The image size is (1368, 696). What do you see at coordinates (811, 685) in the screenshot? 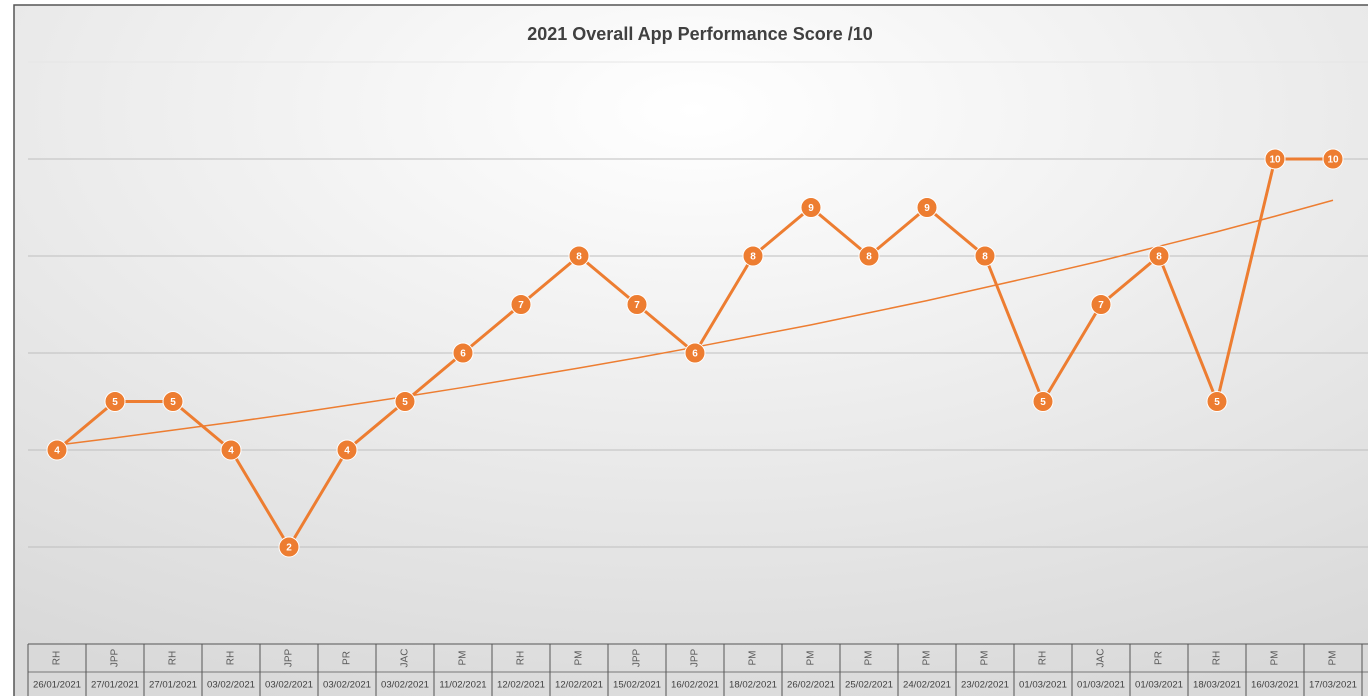
I see `x-tick-label: 26/02/2021` at bounding box center [811, 685].